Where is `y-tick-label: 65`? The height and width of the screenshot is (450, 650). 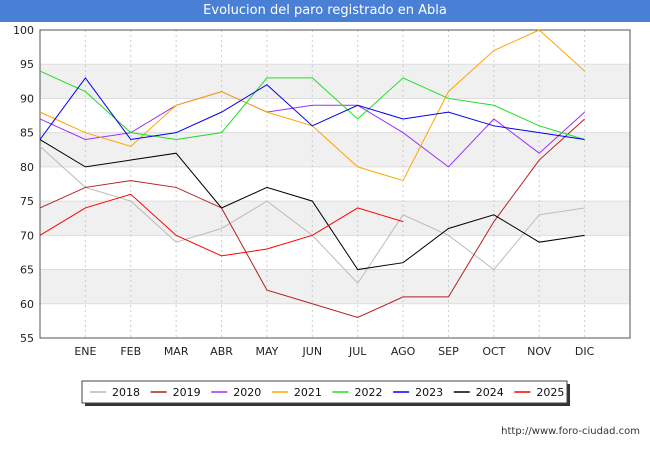
y-tick-label: 65 is located at coordinates (27, 270).